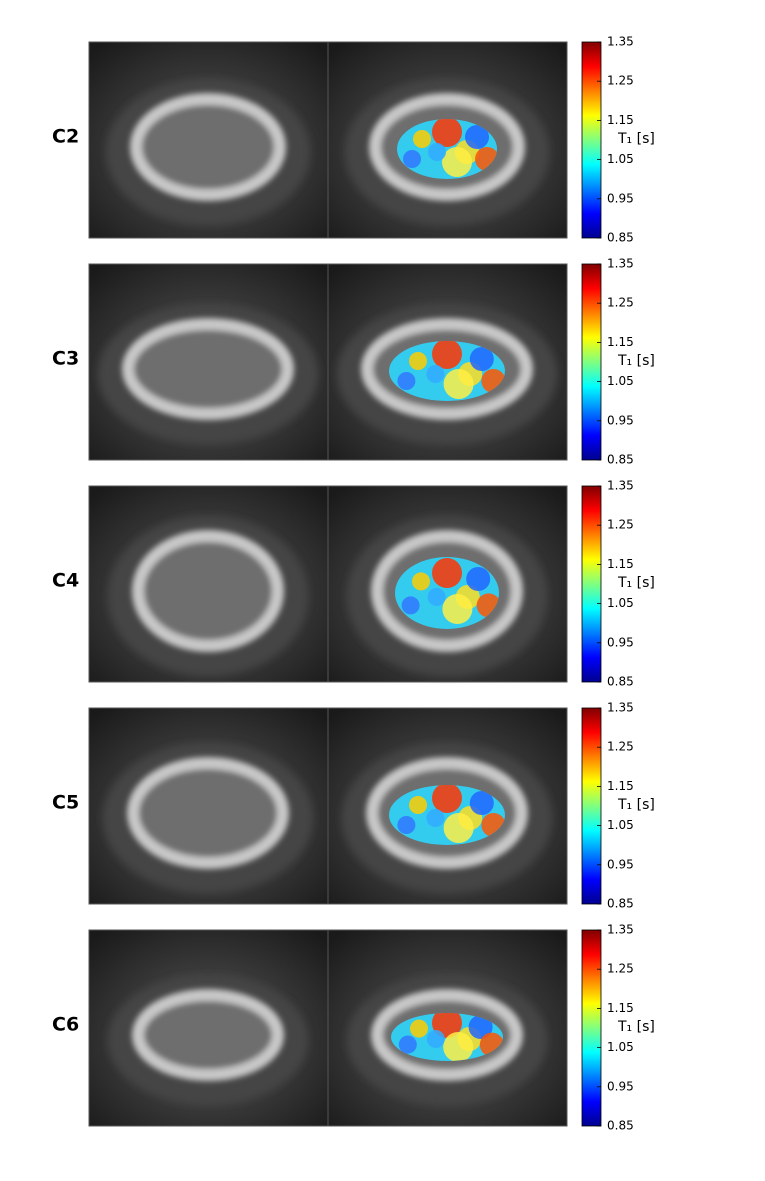 This screenshot has height=1181, width=765. I want to click on panel: C5 0.85 0.95 1.05 1.15 1.25 1.35 T₁ [s], so click(353, 806).